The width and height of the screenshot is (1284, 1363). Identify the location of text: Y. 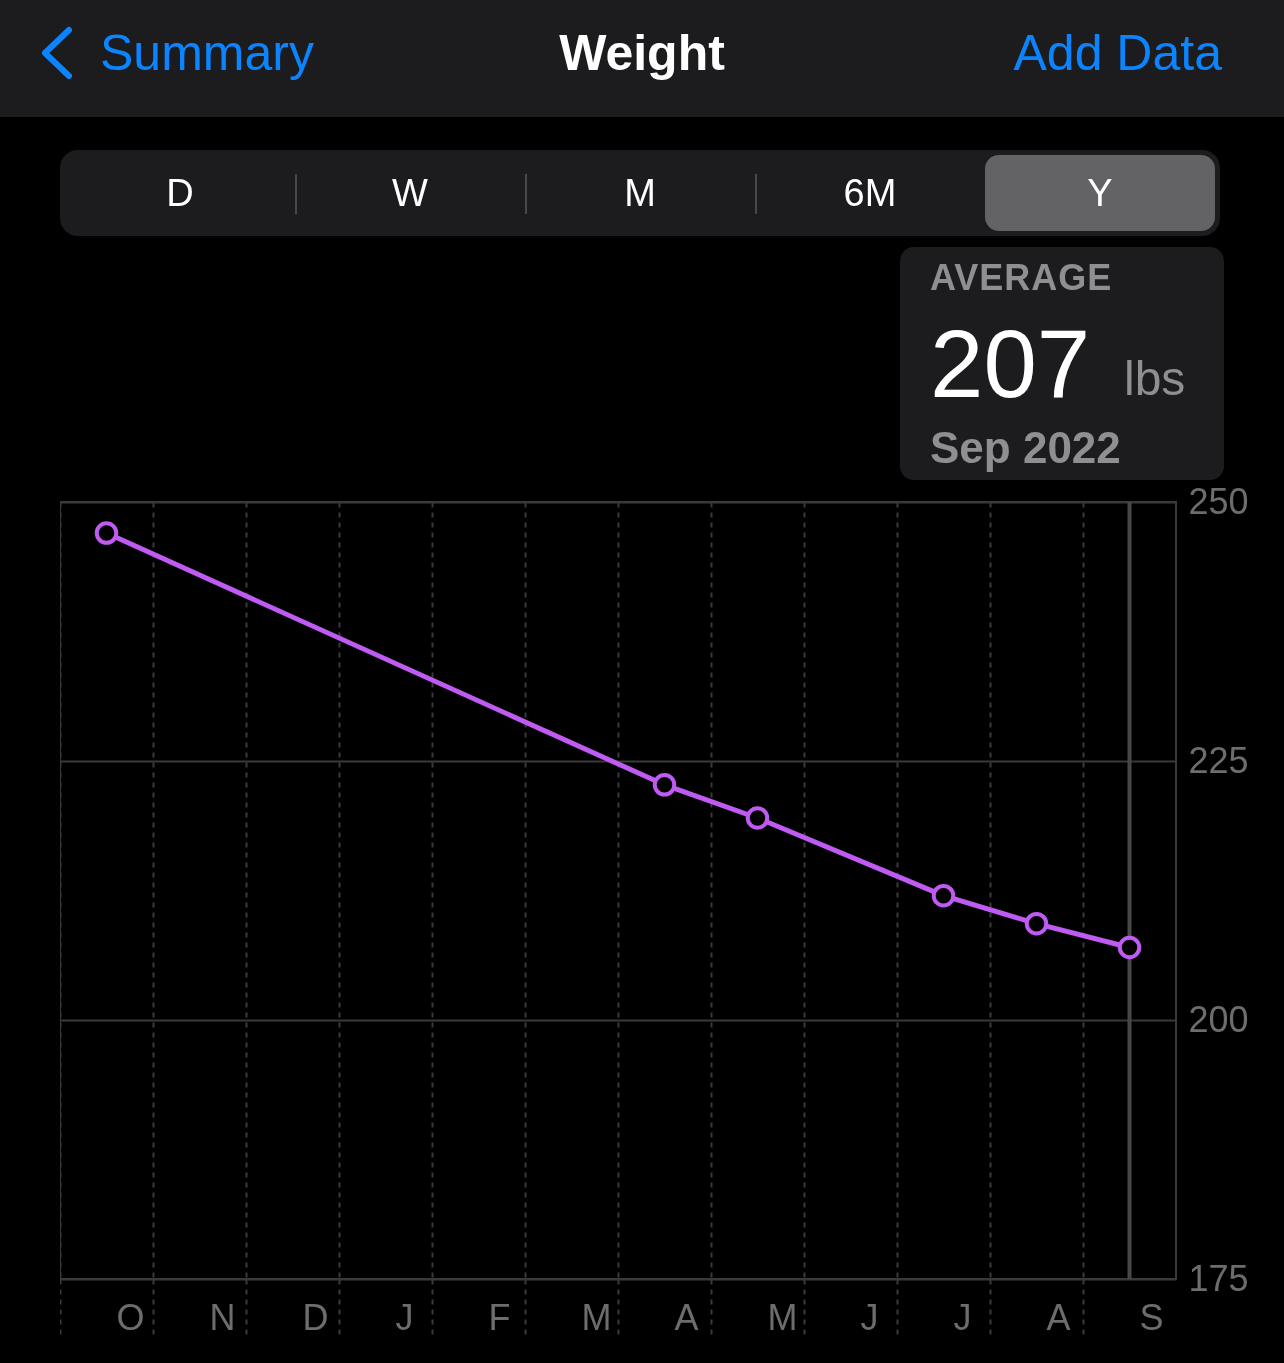
(1100, 193).